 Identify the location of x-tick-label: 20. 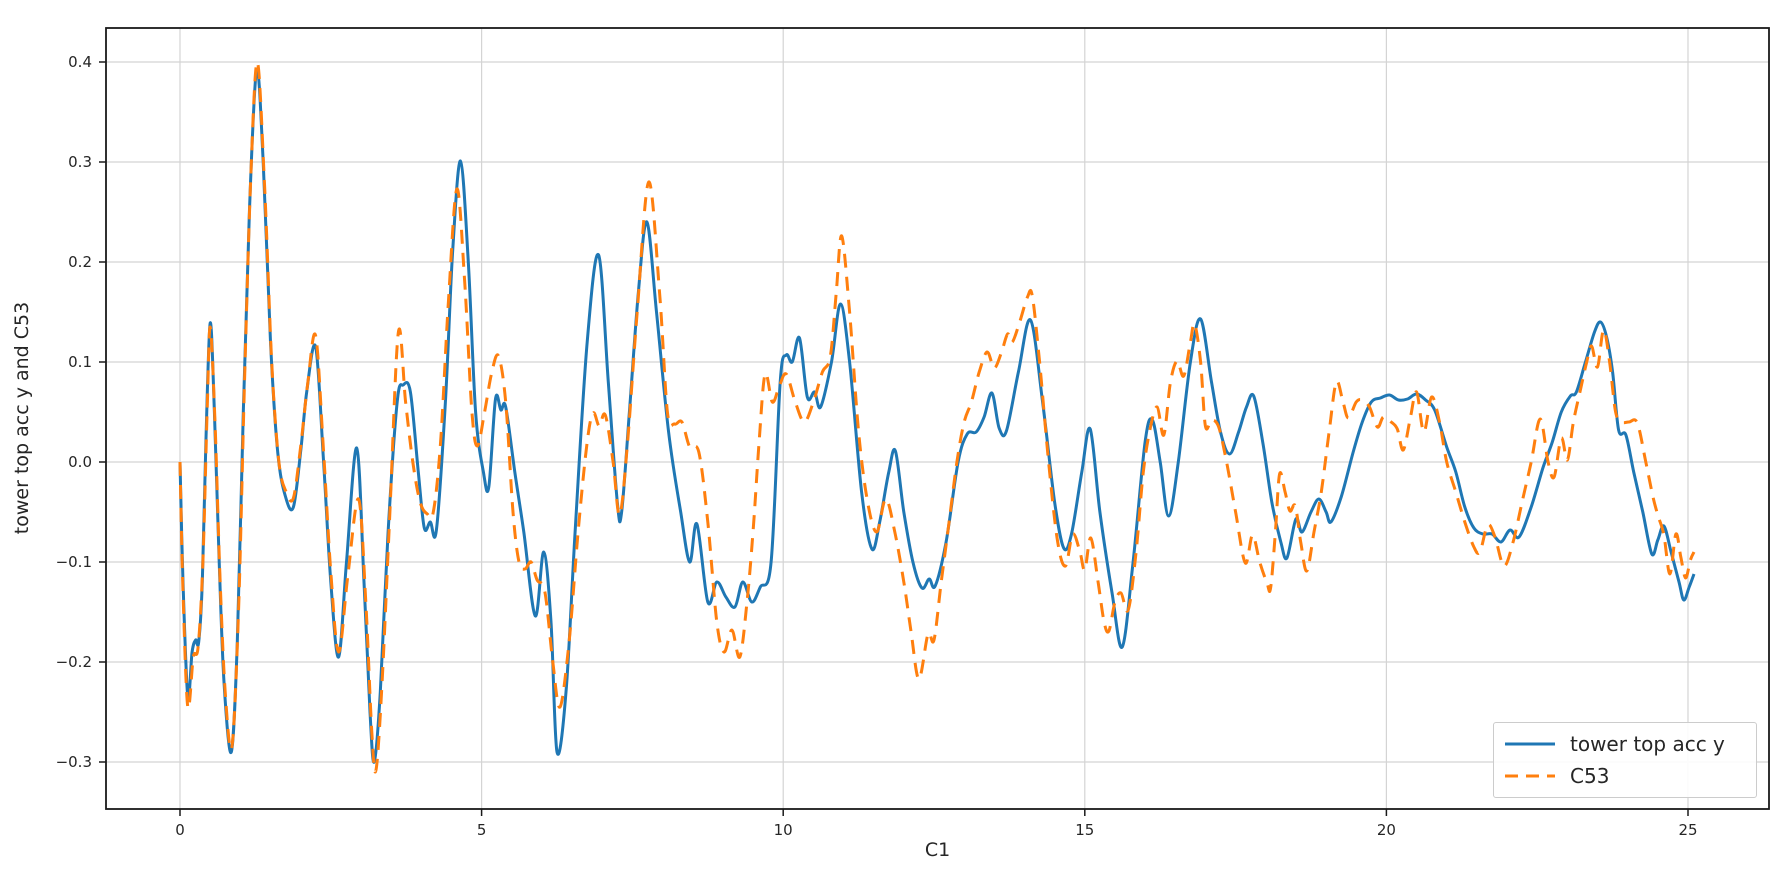
(1386, 830).